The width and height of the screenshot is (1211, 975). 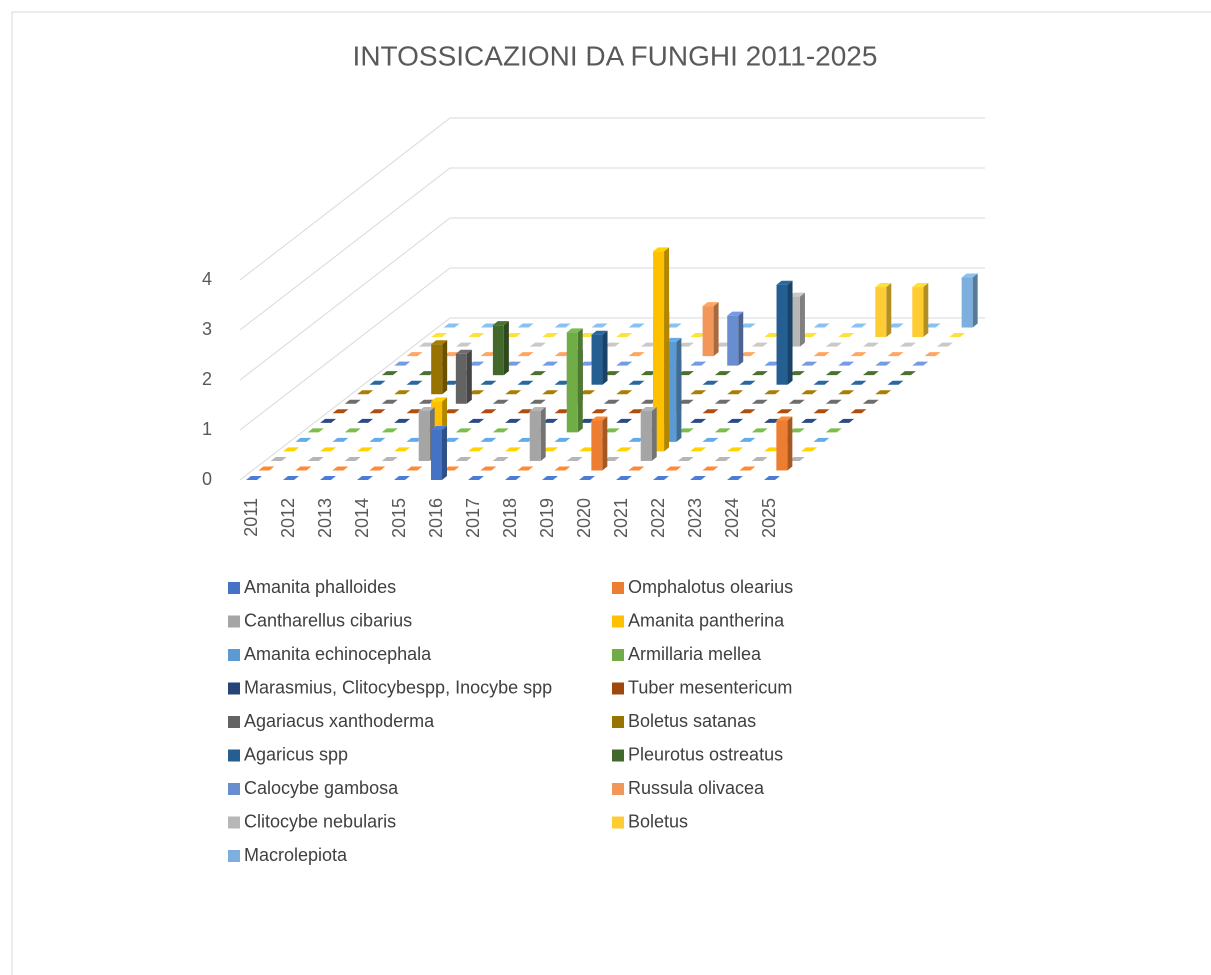 I want to click on legend-swatch, so click(x=234, y=789).